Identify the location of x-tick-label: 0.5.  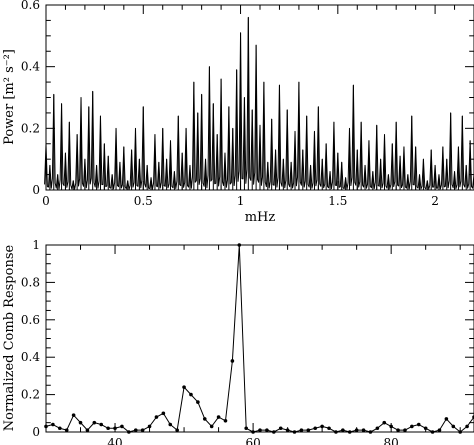
(143, 201).